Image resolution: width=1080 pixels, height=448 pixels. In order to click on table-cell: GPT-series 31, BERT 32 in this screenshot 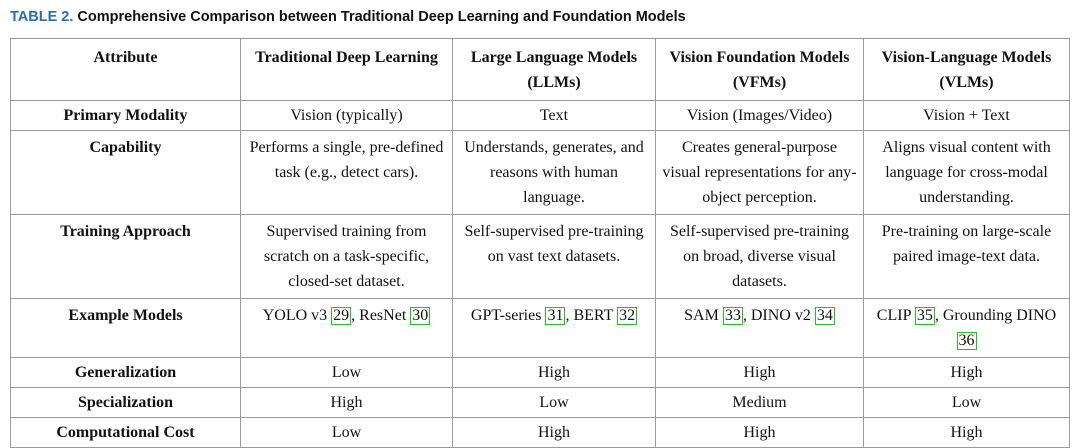, I will do `click(554, 328)`.